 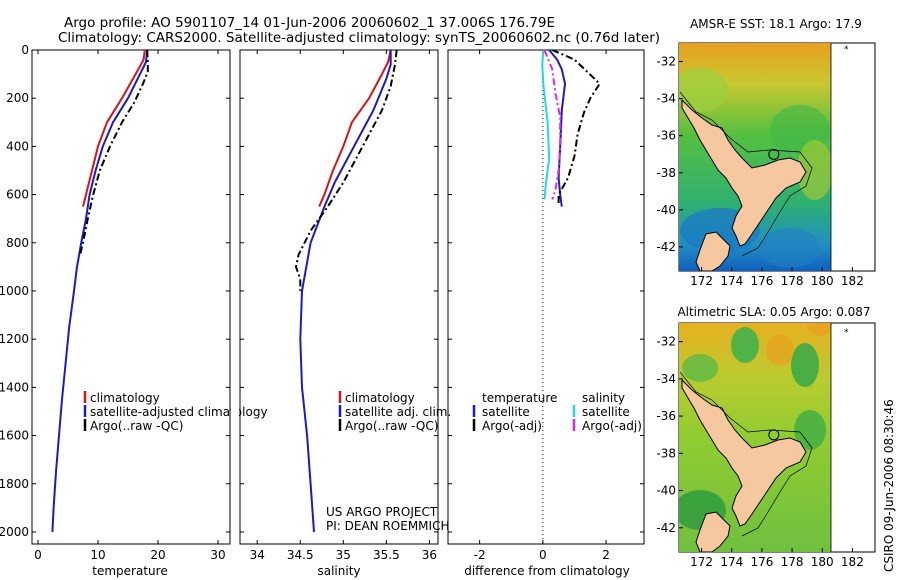 What do you see at coordinates (179, 412) in the screenshot?
I see `legend-satellite-label: satellite-adjusted climatology` at bounding box center [179, 412].